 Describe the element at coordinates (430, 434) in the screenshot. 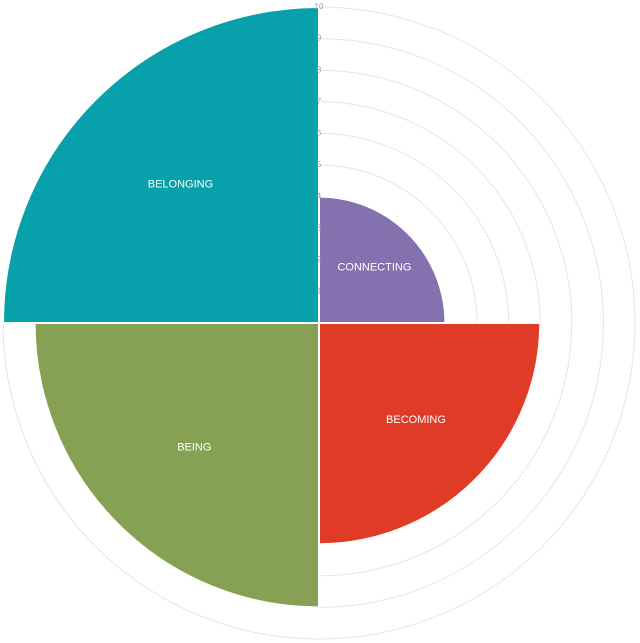

I see `slice-becoming` at that location.